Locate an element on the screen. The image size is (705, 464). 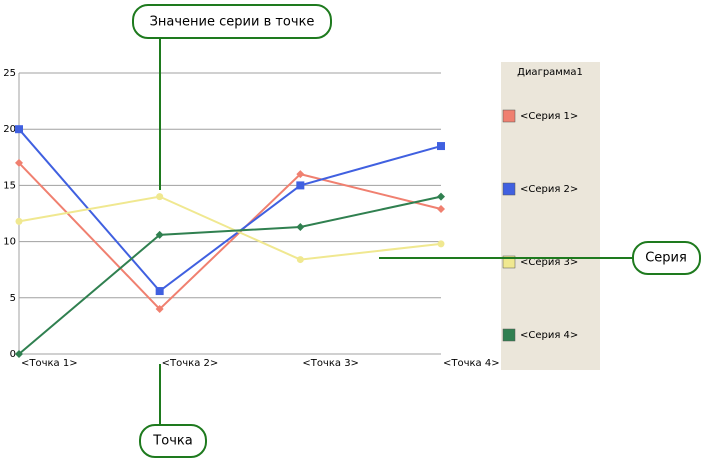
y-tick-label: 0 is located at coordinates (13, 354).